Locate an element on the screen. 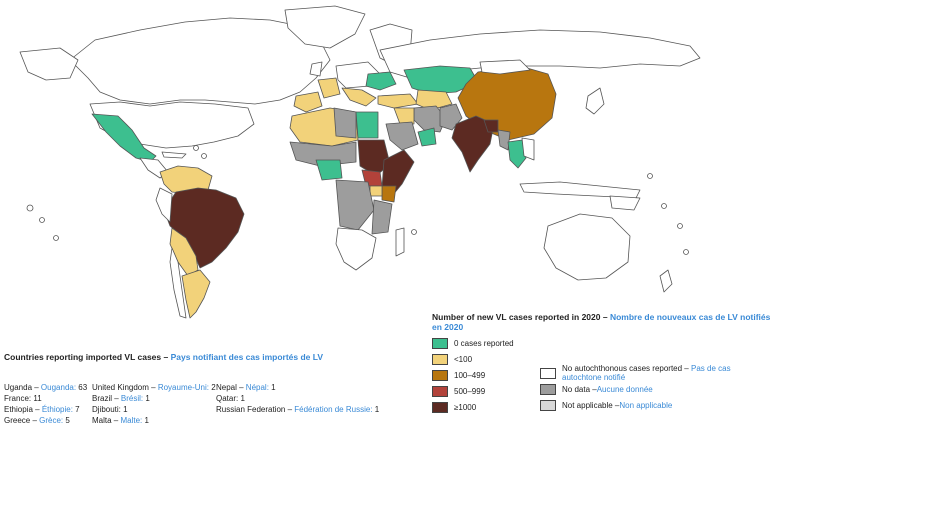 The image size is (930, 528). imported-row-ethiopia: Ethiopia – Éthiopie: 7 is located at coordinates (42, 409).